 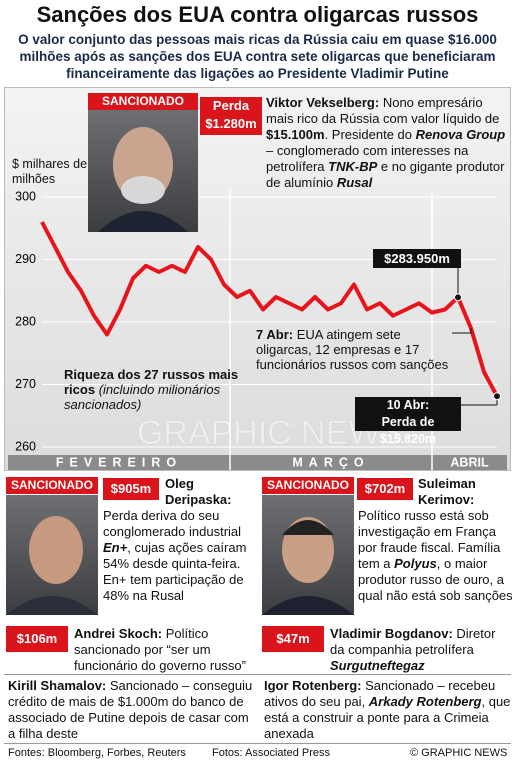 I want to click on text: Renova Group, so click(x=460, y=134).